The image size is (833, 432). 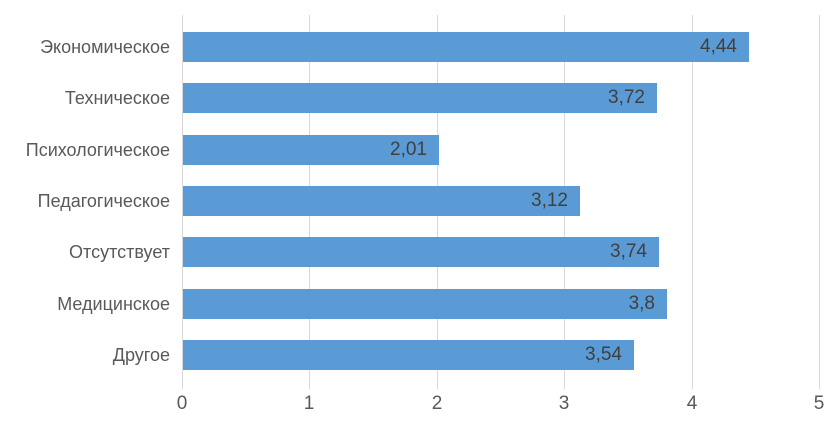 I want to click on bar-value-label: 3,8, so click(x=641, y=303).